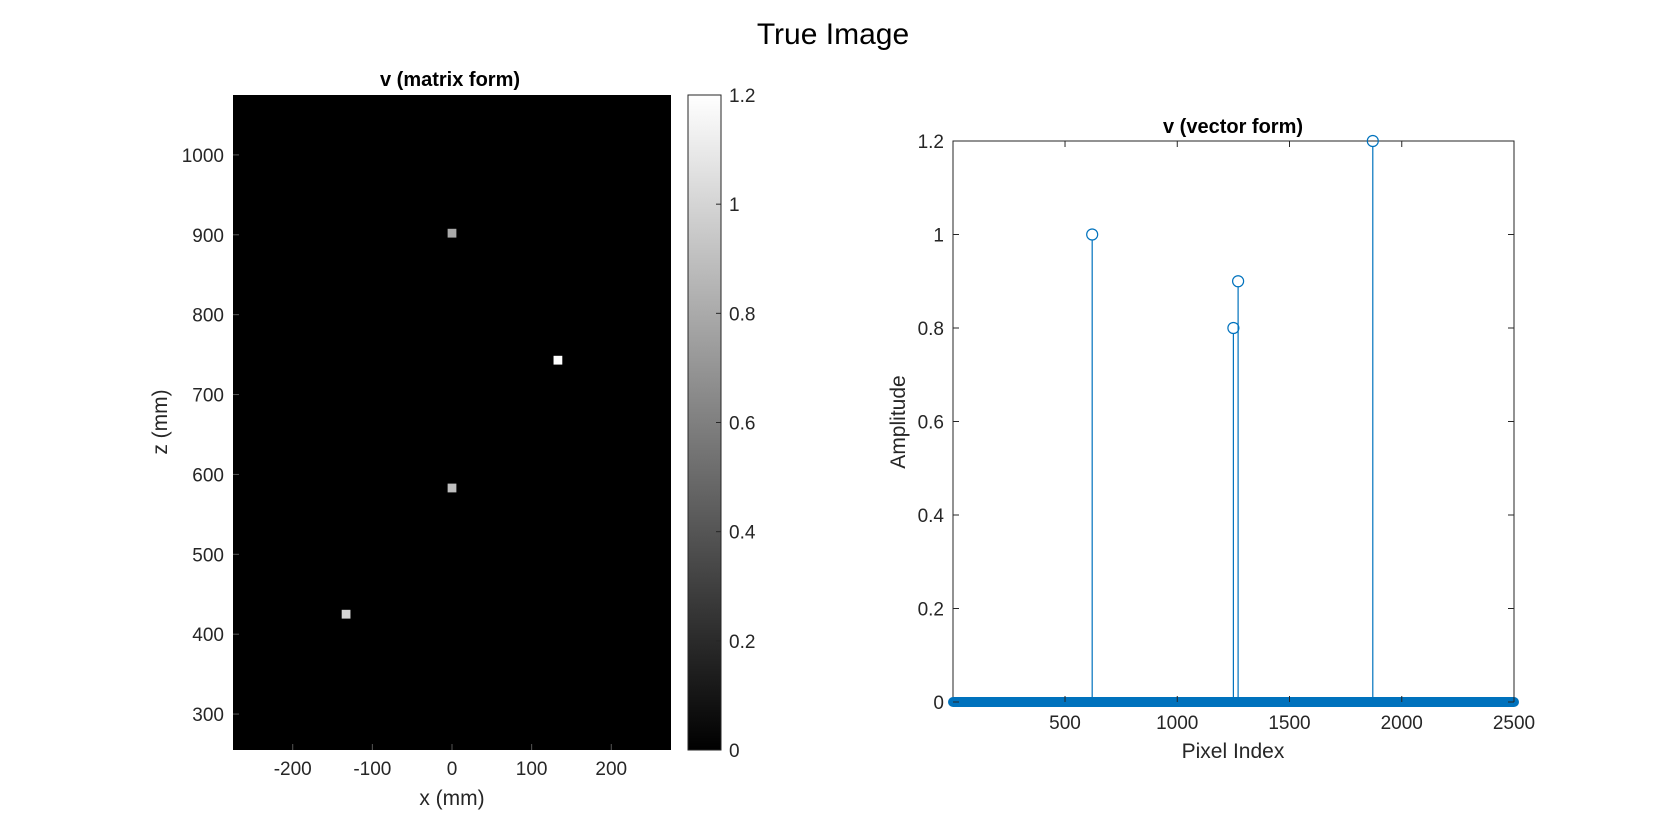 This screenshot has height=833, width=1667. I want to click on colorbar-tick-label: 0.2, so click(742, 642).